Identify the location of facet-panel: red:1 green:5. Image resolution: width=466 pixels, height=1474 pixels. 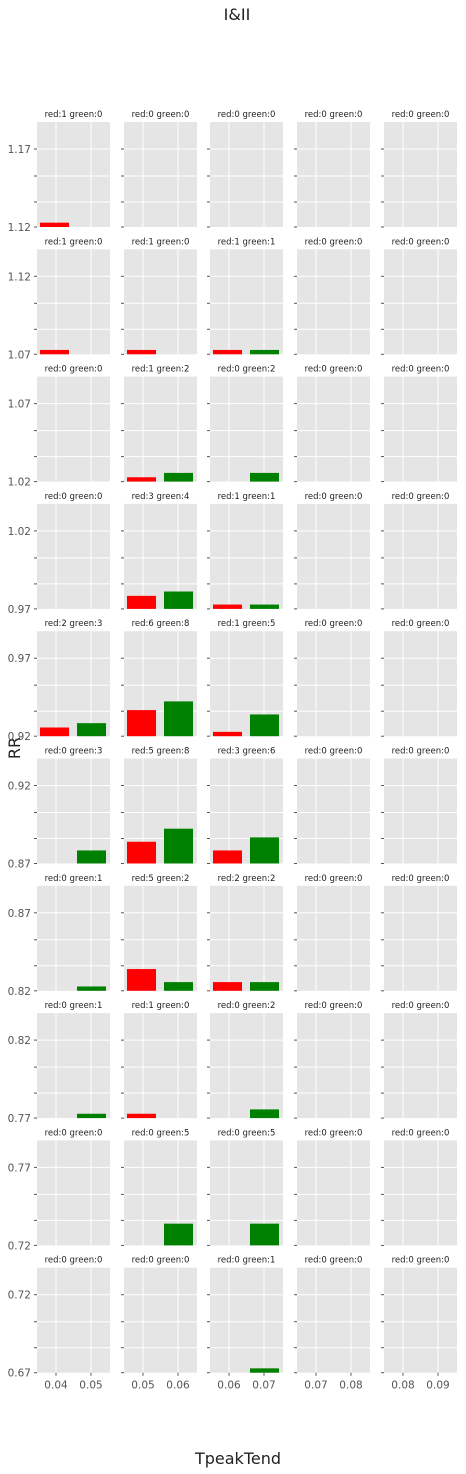
(245, 678).